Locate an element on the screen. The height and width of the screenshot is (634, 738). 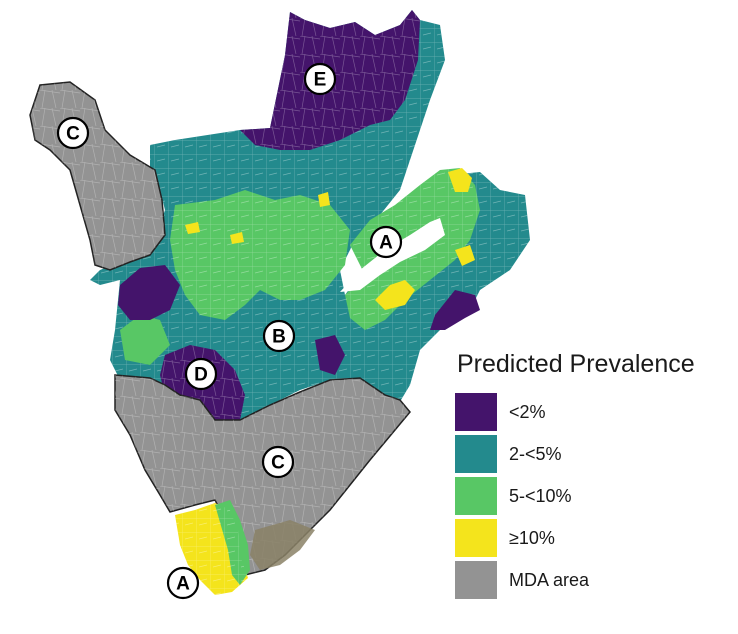
legend-label: <2% is located at coordinates (527, 411).